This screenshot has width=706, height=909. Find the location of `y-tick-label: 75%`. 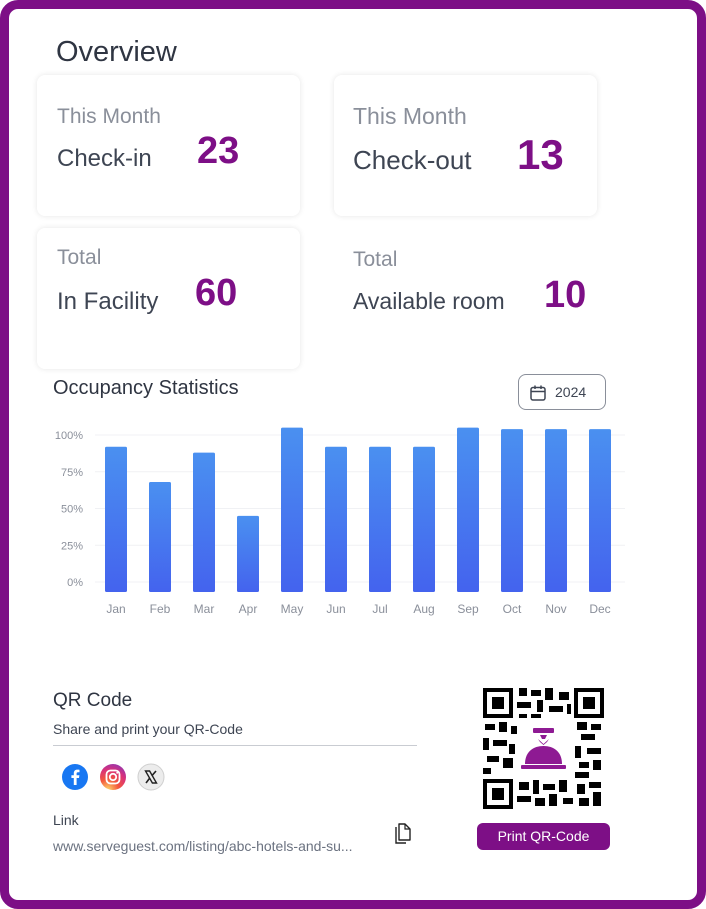

y-tick-label: 75% is located at coordinates (72, 473).